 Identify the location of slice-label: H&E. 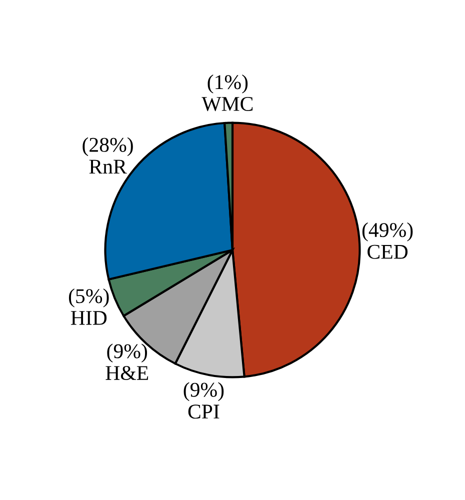
(127, 373).